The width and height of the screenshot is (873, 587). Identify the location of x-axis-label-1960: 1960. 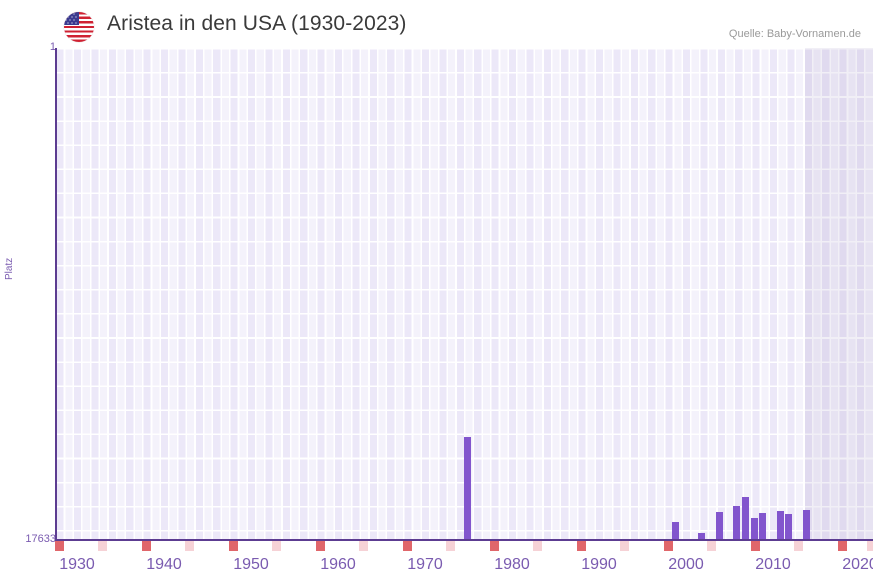
(338, 564).